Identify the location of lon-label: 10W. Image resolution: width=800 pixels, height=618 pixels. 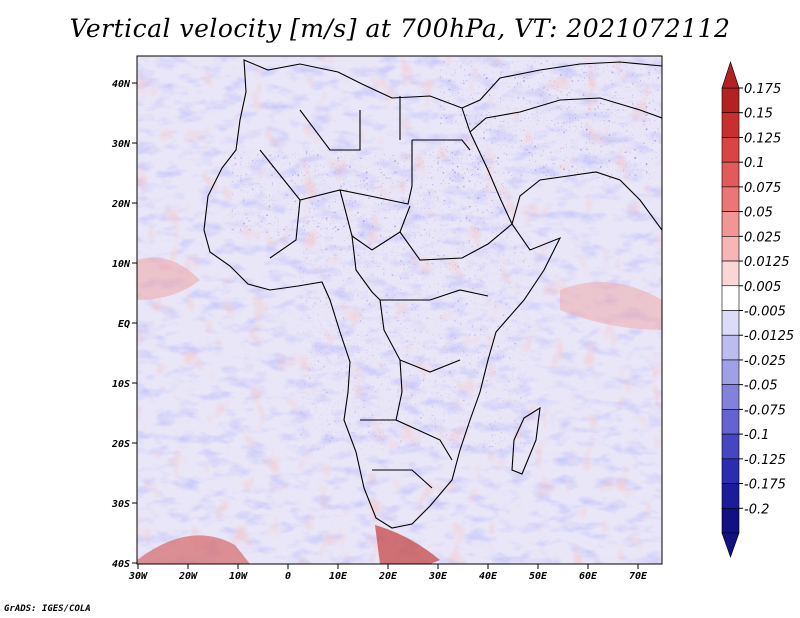
(238, 576).